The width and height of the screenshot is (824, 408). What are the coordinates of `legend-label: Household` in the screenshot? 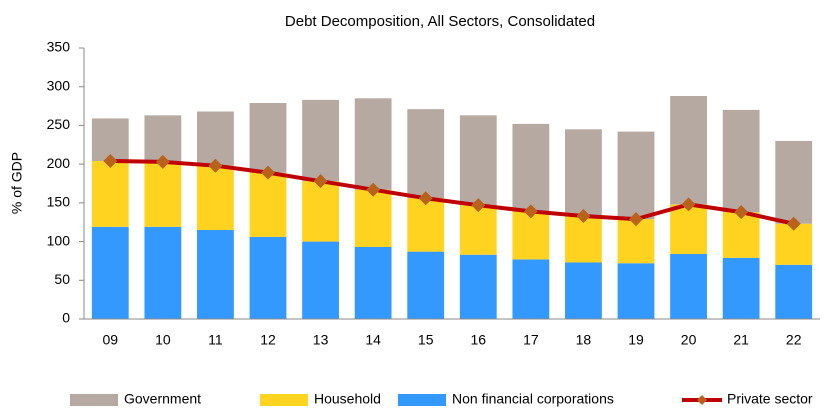 It's located at (347, 399).